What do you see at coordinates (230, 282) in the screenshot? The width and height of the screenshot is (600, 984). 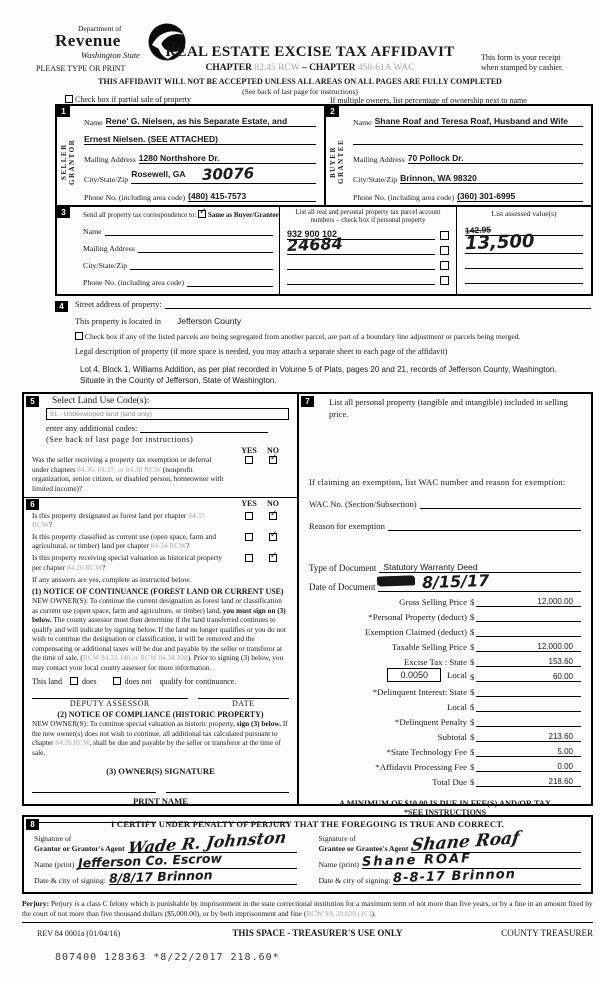 I see `corr-phone-field` at bounding box center [230, 282].